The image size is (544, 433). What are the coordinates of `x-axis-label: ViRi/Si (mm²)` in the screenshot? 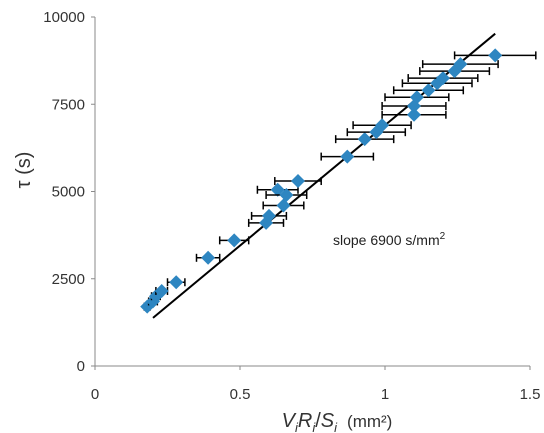 It's located at (337, 421).